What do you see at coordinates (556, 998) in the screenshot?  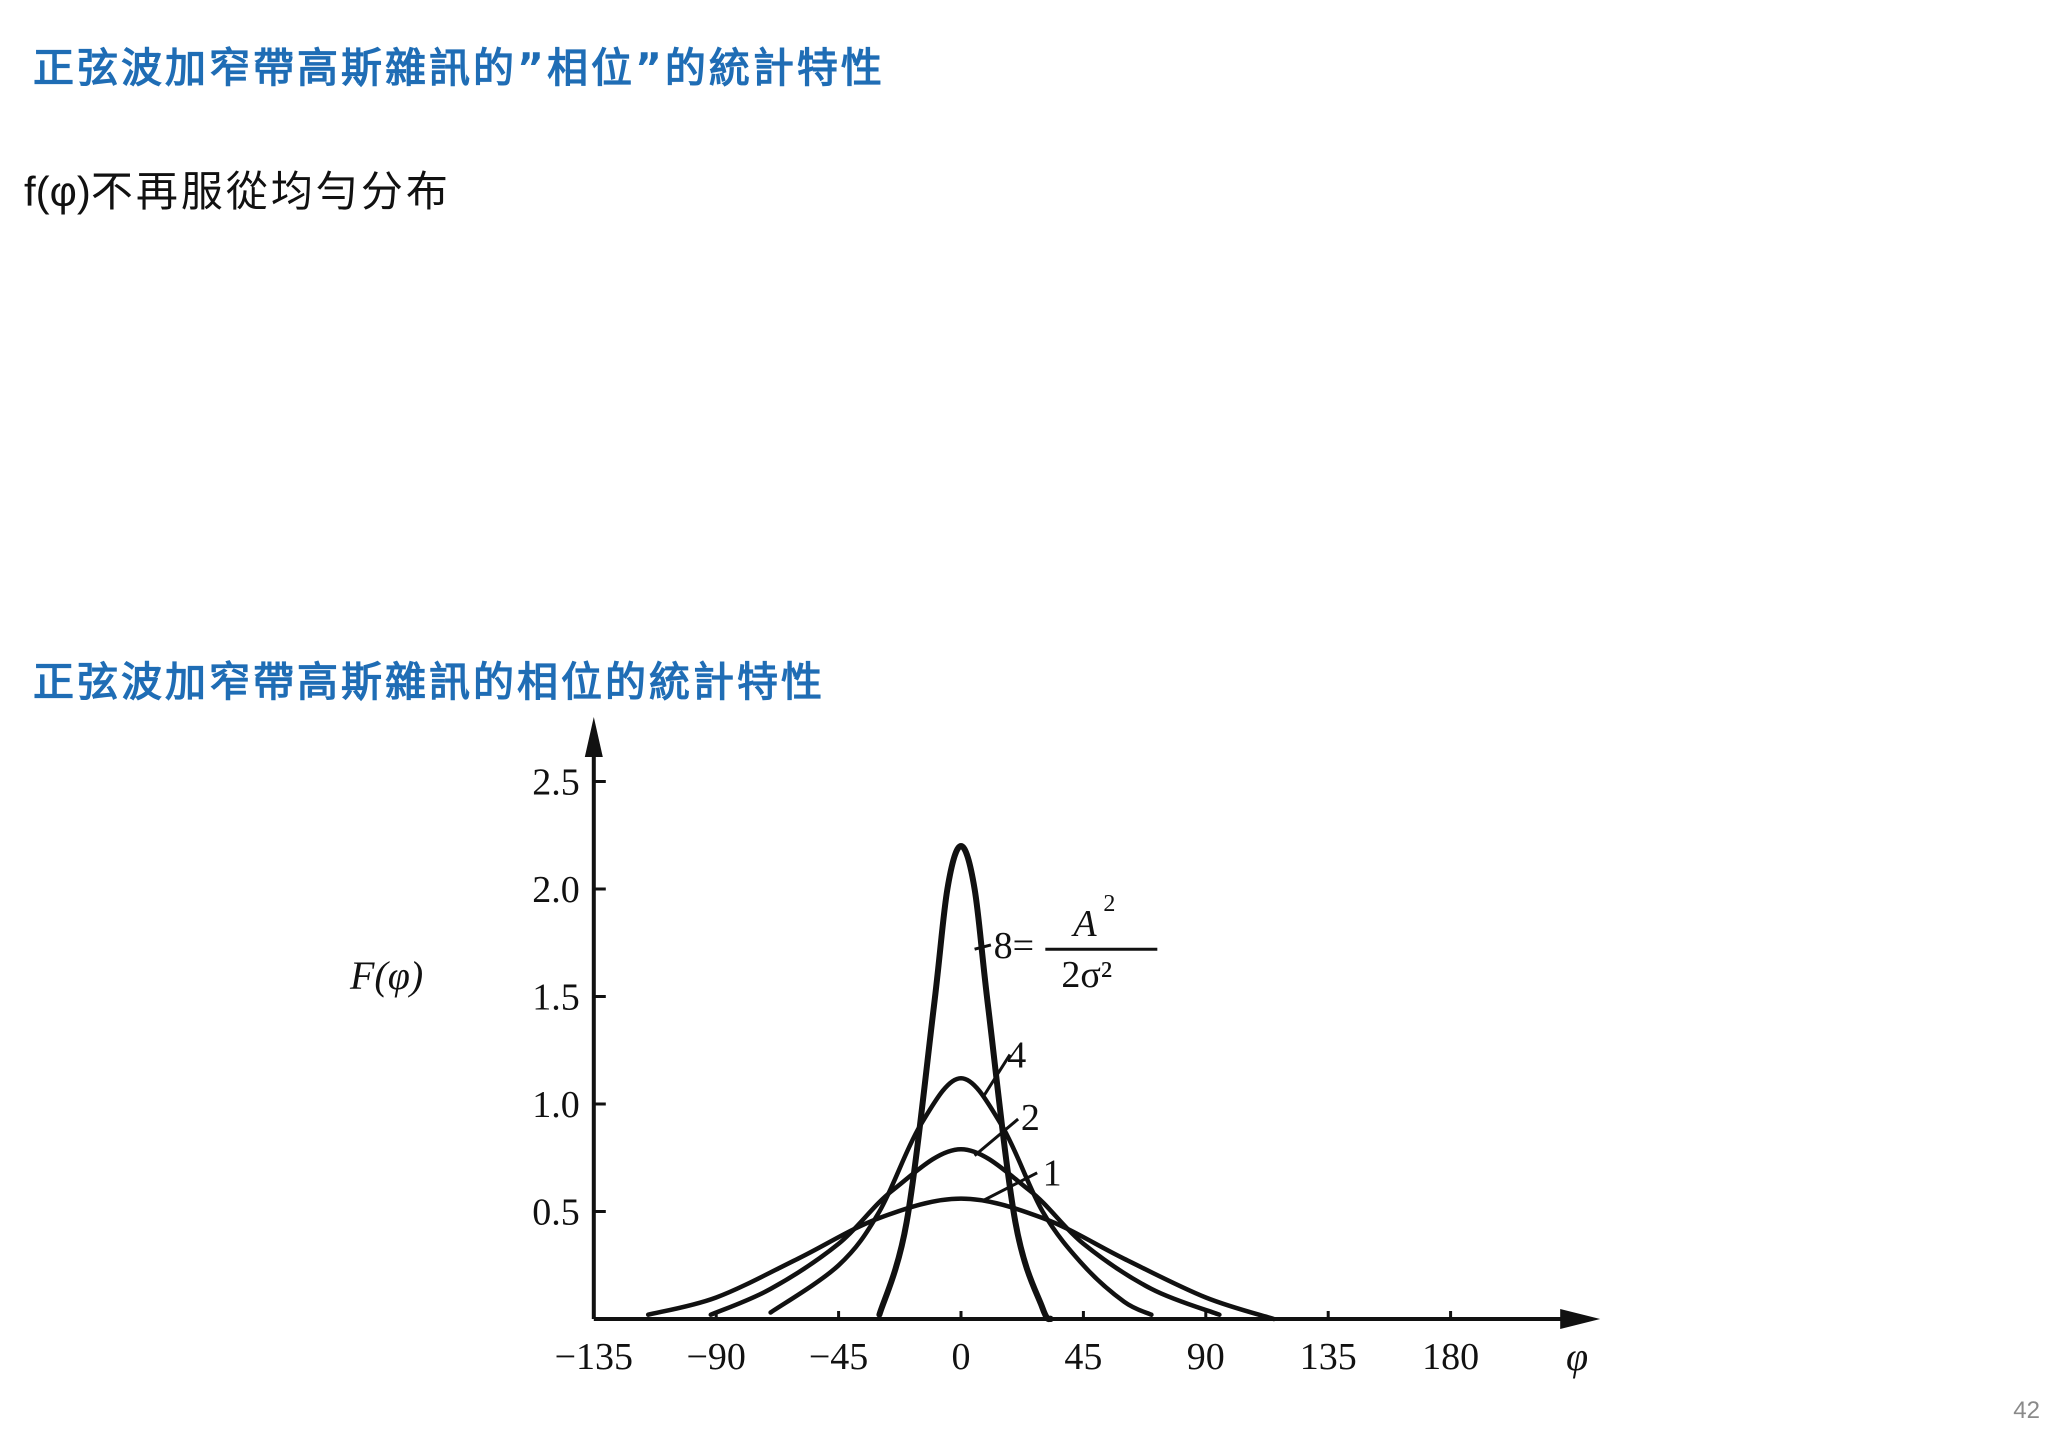 I see `y-tick-label: 1.5` at bounding box center [556, 998].